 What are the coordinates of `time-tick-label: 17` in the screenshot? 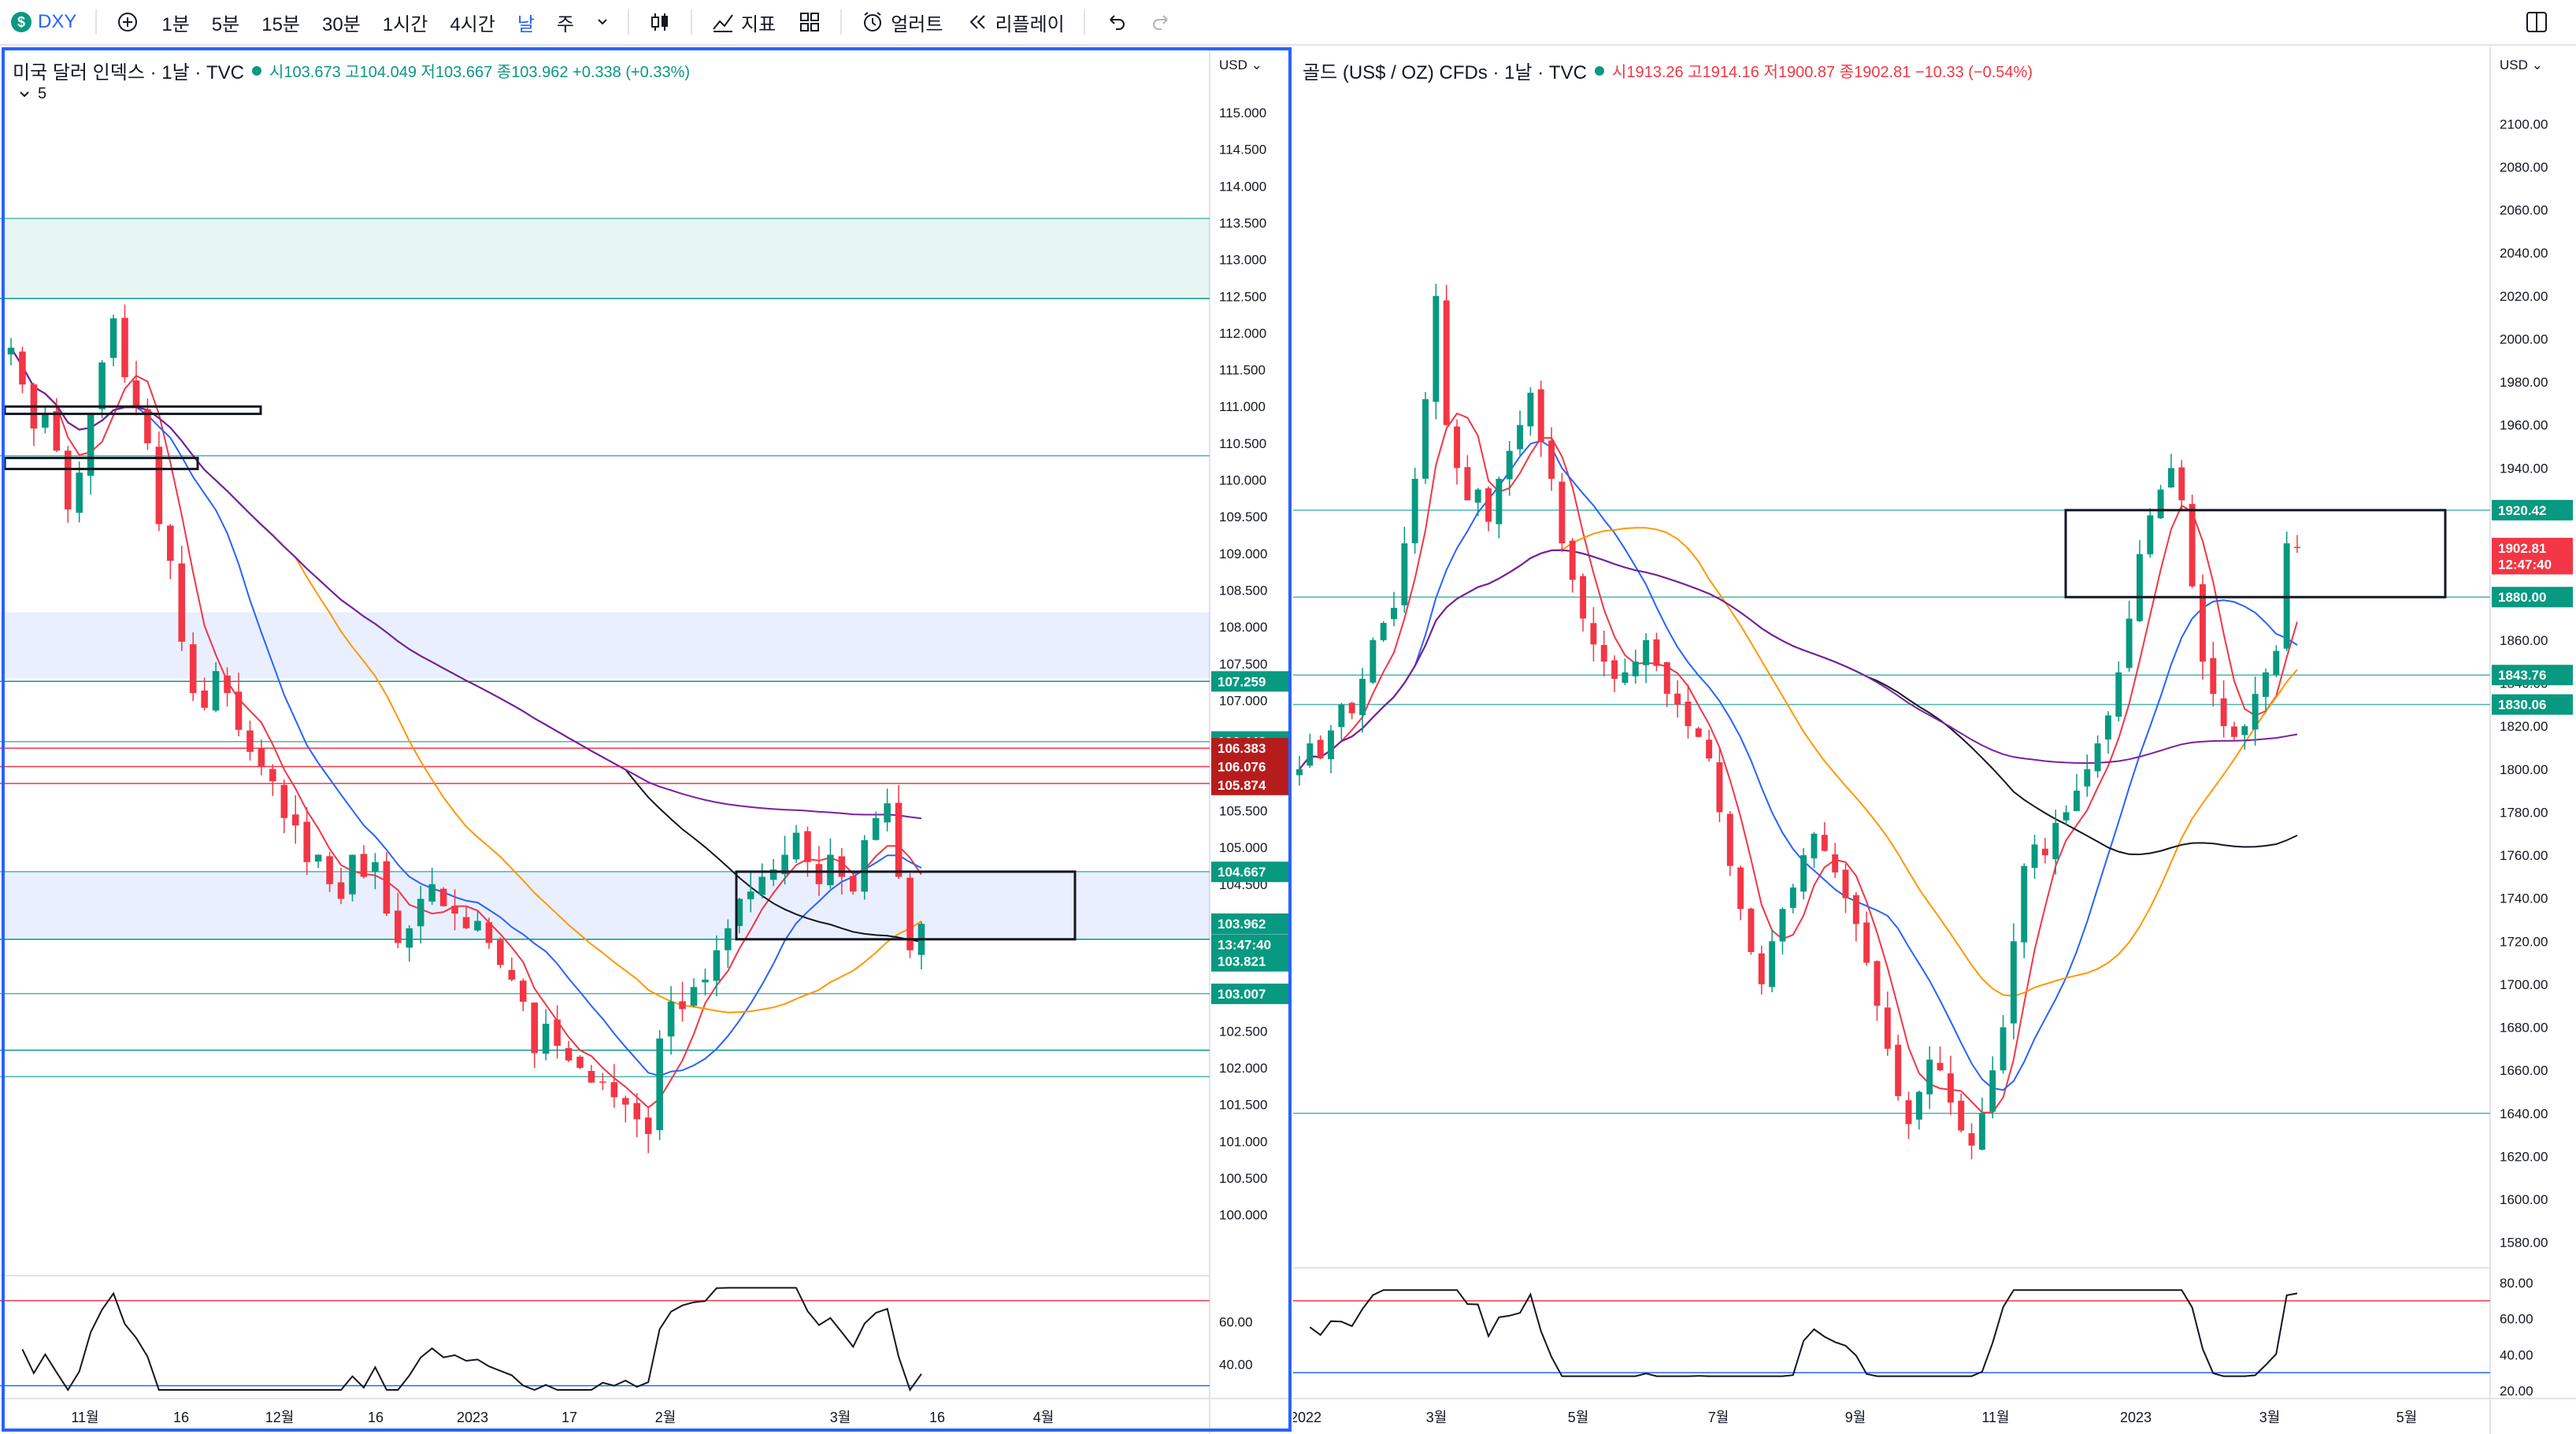 It's located at (569, 1417).